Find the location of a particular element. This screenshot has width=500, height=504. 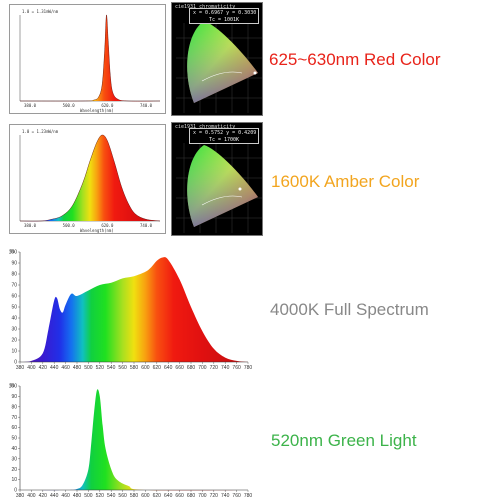

green-caption: 520nm Green Light is located at coordinates (344, 440).